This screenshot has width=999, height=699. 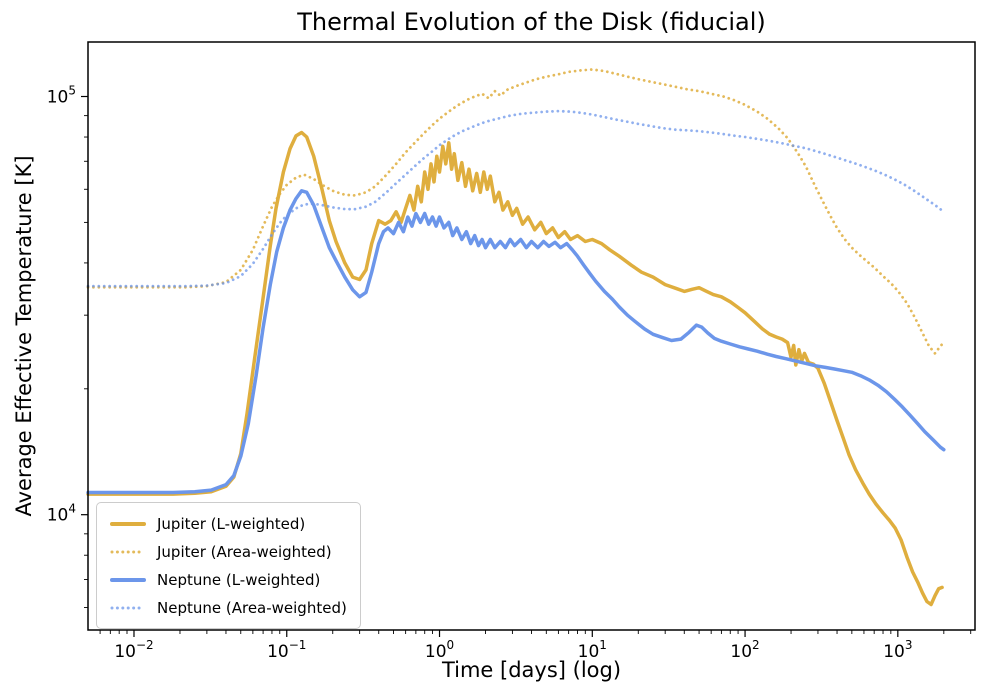 I want to click on legend-item-neptune-area-weighted: Neptune (Area-weighted), so click(x=228, y=607).